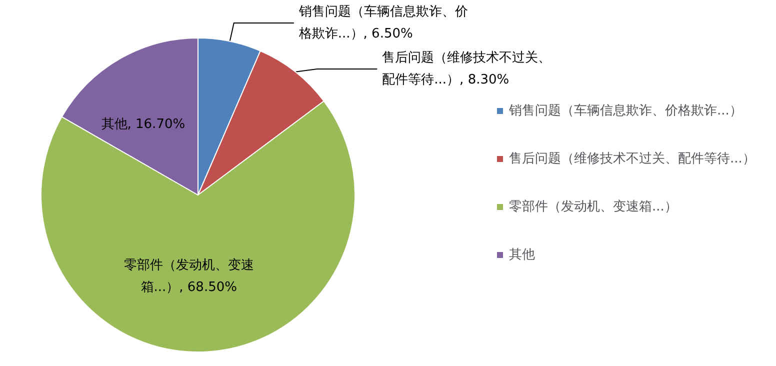 The height and width of the screenshot is (366, 776). I want to click on data-label: 零部件（发动机、变速箱...）, 68.50%, so click(189, 276).